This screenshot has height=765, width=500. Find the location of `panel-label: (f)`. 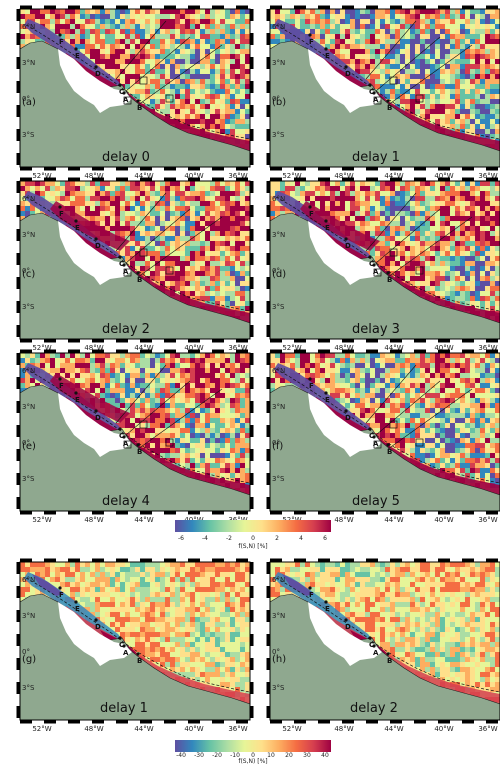

panel-label: (f) is located at coordinates (277, 446).